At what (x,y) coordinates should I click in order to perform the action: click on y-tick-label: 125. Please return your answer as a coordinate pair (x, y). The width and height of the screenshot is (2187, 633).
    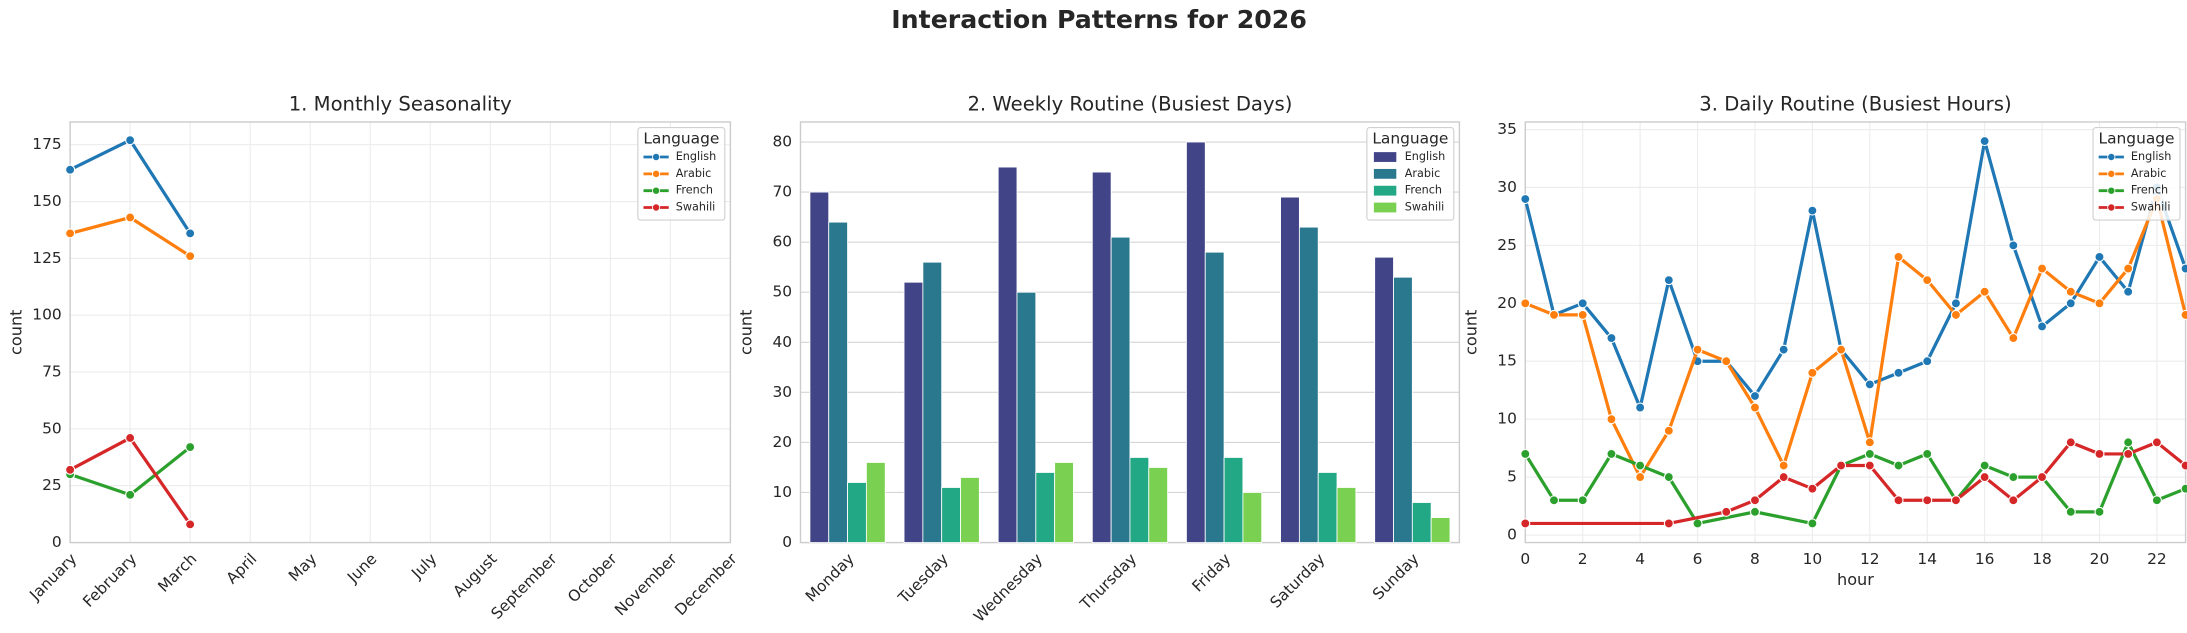
    Looking at the image, I should click on (46, 258).